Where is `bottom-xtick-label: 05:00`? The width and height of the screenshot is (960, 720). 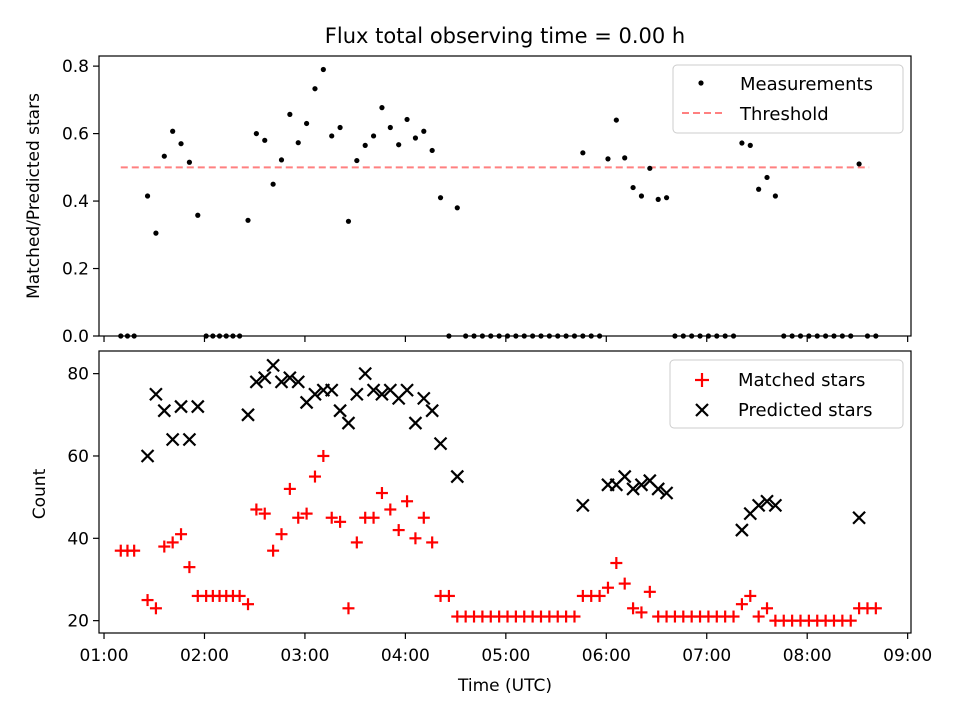 bottom-xtick-label: 05:00 is located at coordinates (505, 656).